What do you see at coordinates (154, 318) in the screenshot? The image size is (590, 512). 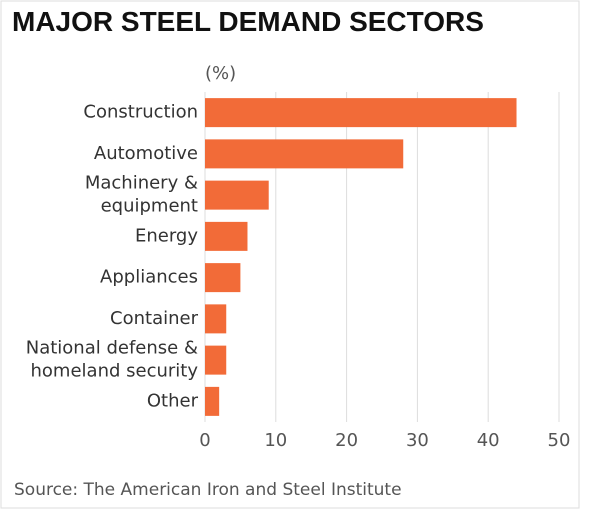 I see `y-tick-label: Container` at bounding box center [154, 318].